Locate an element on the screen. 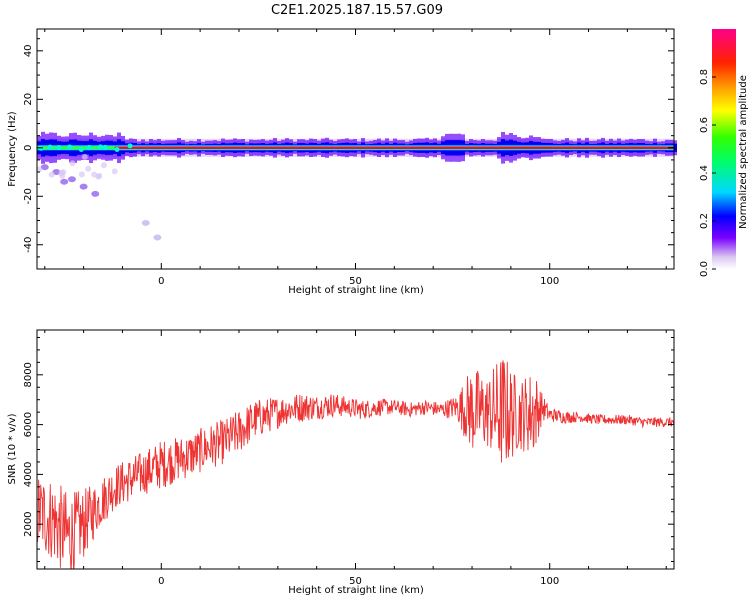 This screenshot has width=750, height=600. band-peak is located at coordinates (394, 147).